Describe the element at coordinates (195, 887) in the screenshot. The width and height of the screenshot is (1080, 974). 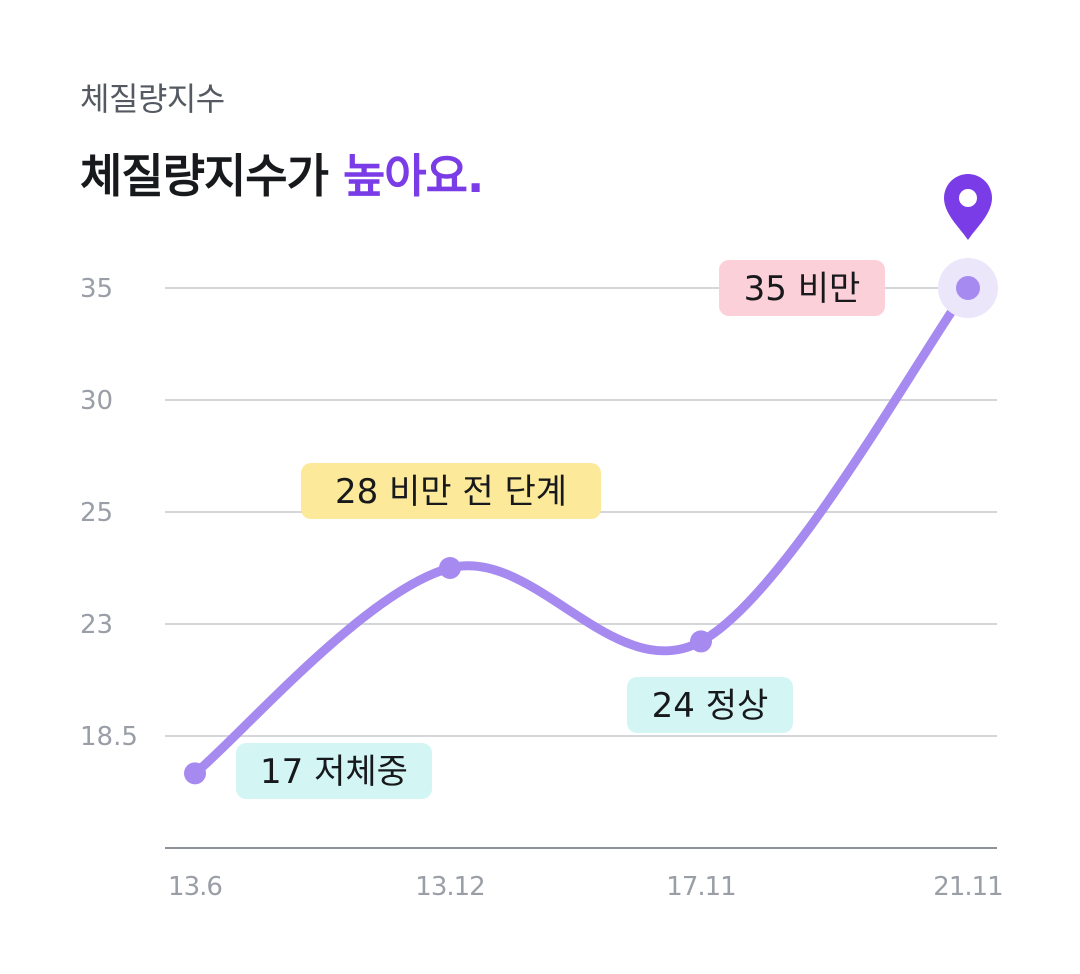
I see `x-tick-label: 13.6` at that location.